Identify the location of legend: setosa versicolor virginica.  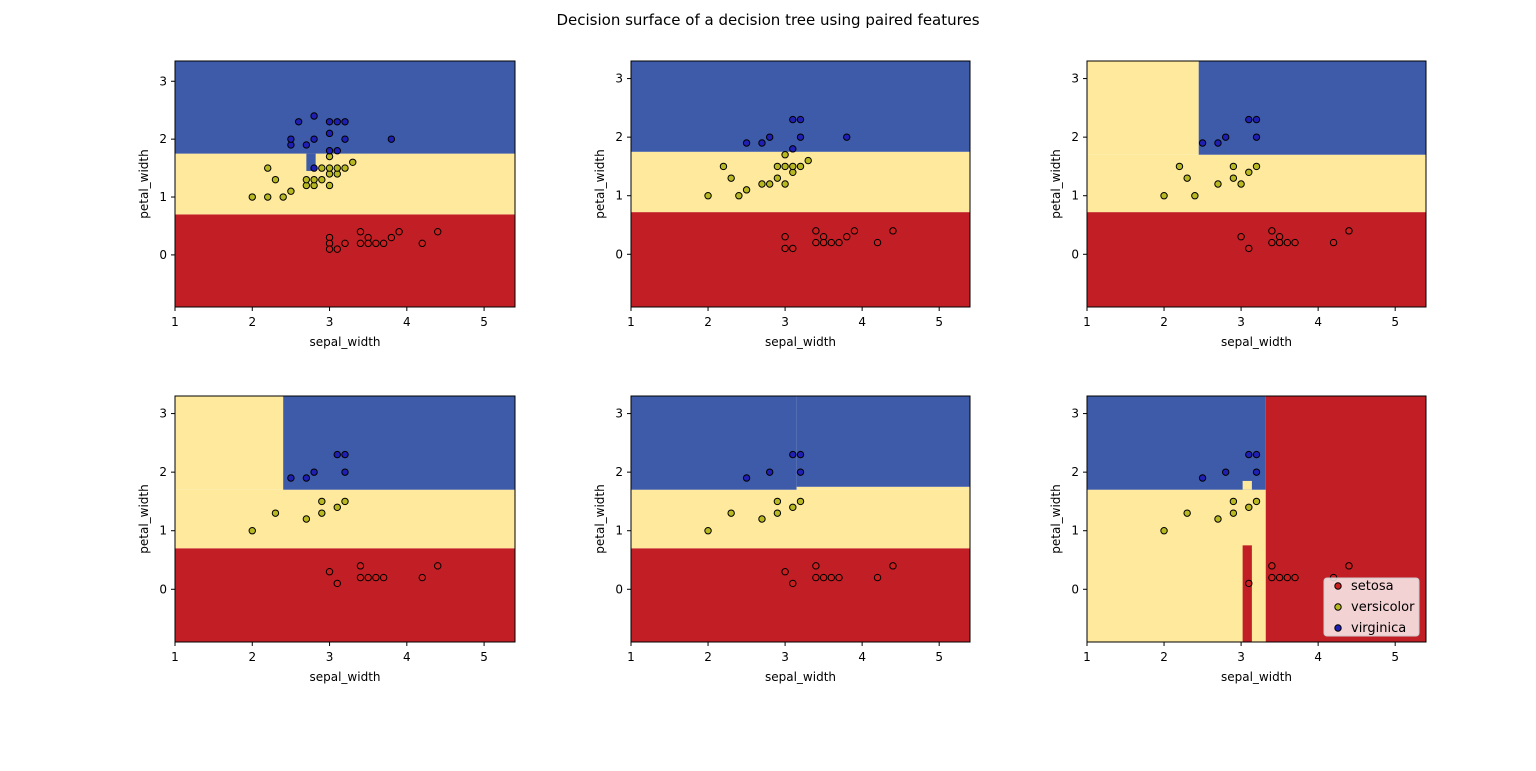
(1371, 607).